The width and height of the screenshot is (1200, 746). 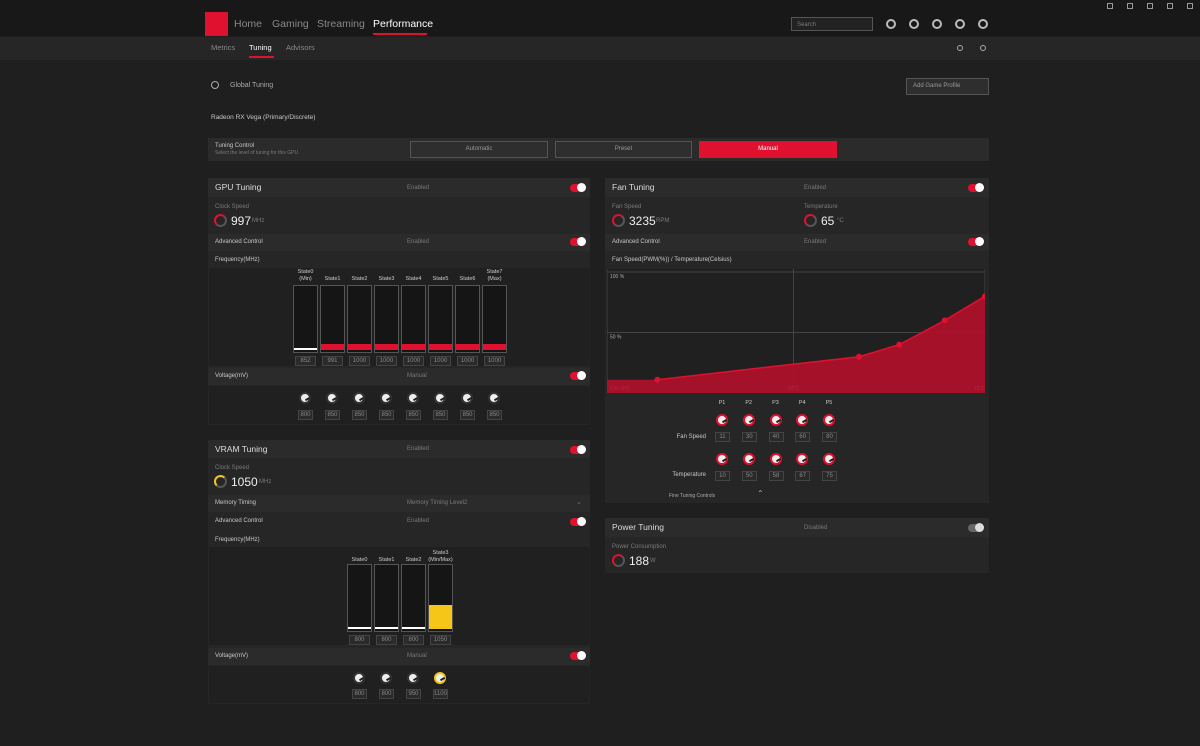 What do you see at coordinates (300, 47) in the screenshot?
I see `sub-tab: Advisors` at bounding box center [300, 47].